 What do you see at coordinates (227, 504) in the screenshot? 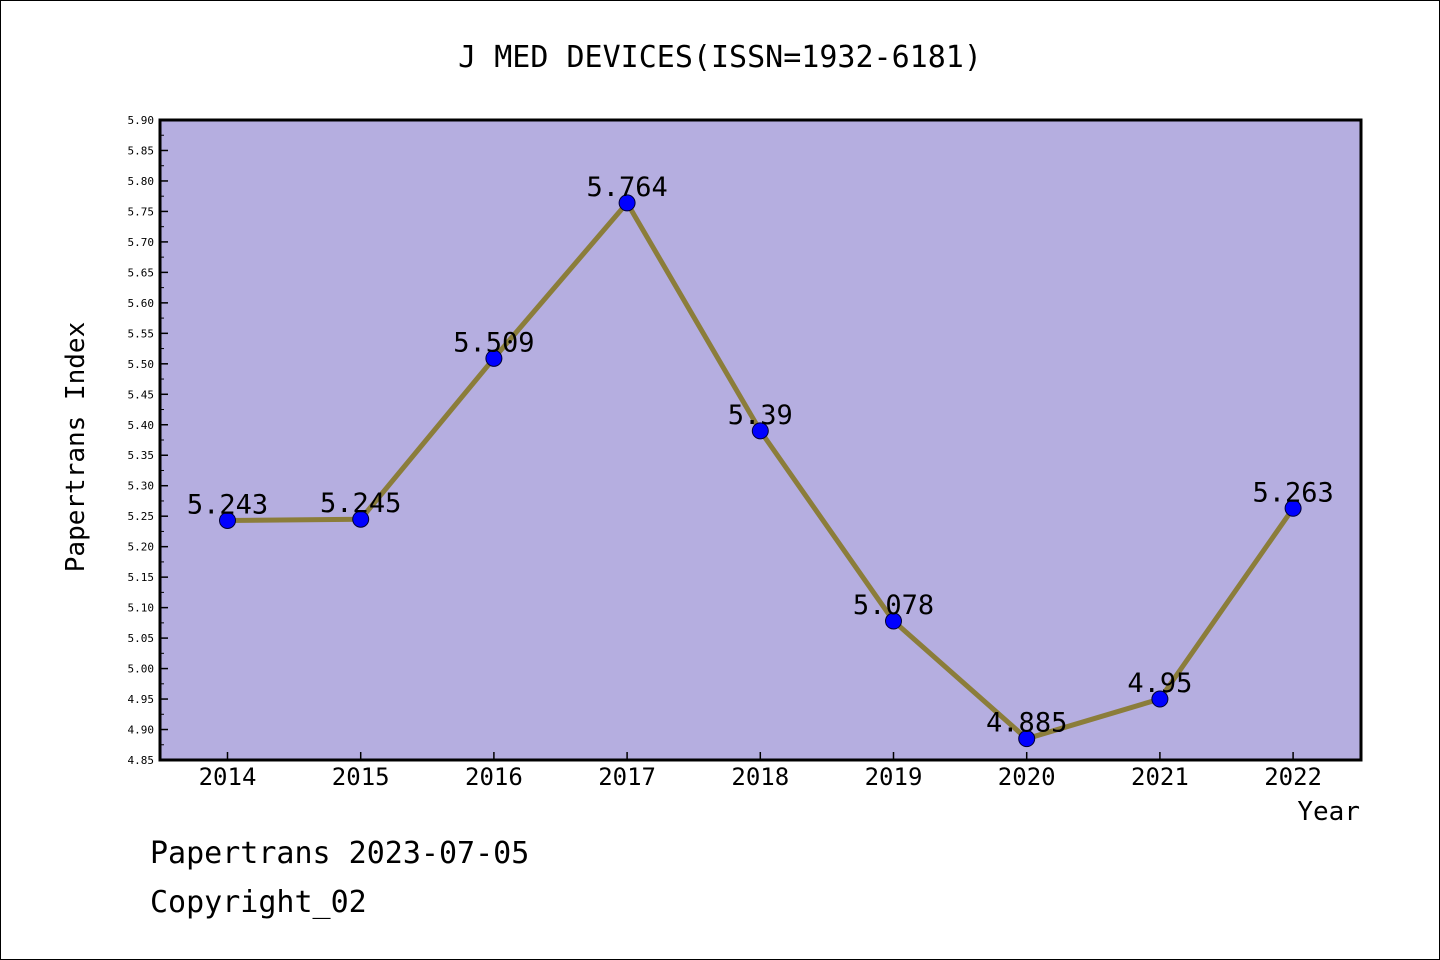
I see `data-label: 5.243` at bounding box center [227, 504].